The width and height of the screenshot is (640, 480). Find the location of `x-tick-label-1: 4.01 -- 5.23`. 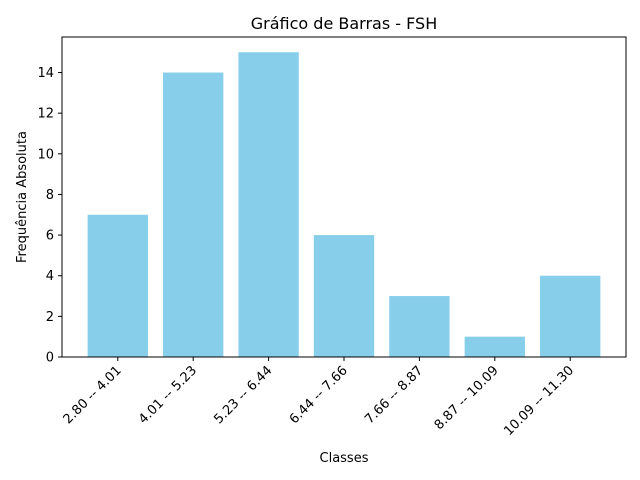

x-tick-label-1: 4.01 -- 5.23 is located at coordinates (168, 395).